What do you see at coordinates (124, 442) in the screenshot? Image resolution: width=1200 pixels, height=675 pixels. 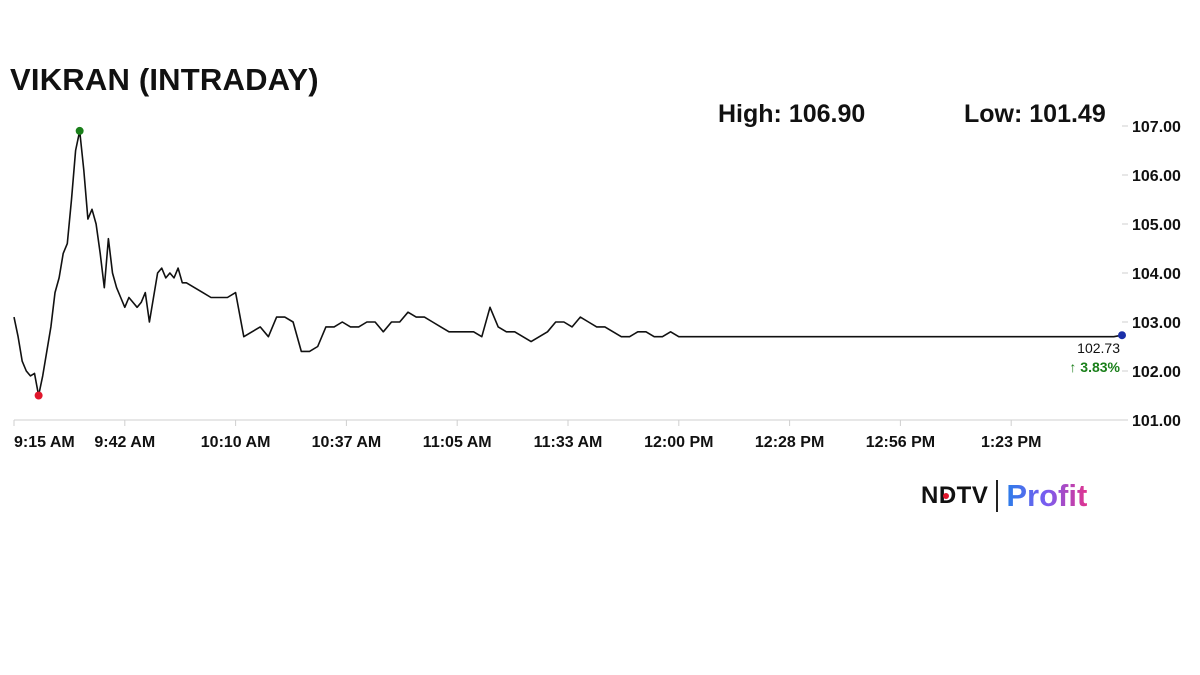 I see `x-tick-label: 9:42 AM` at bounding box center [124, 442].